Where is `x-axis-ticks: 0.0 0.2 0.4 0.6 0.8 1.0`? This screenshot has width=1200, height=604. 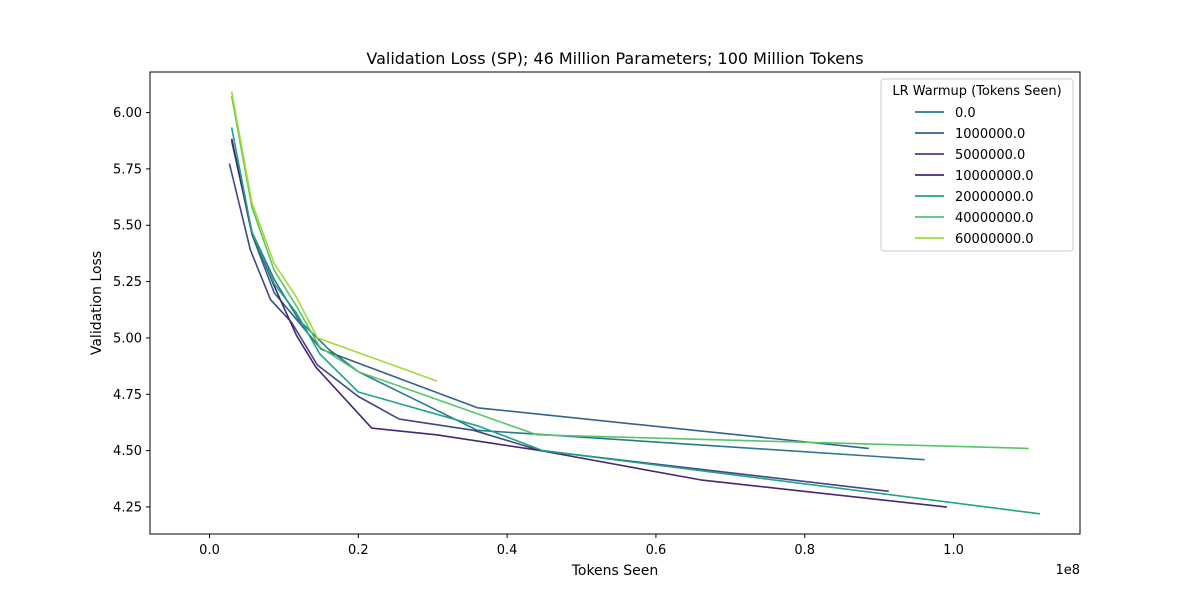 x-axis-ticks: 0.0 0.2 0.4 0.6 0.8 1.0 is located at coordinates (581, 546).